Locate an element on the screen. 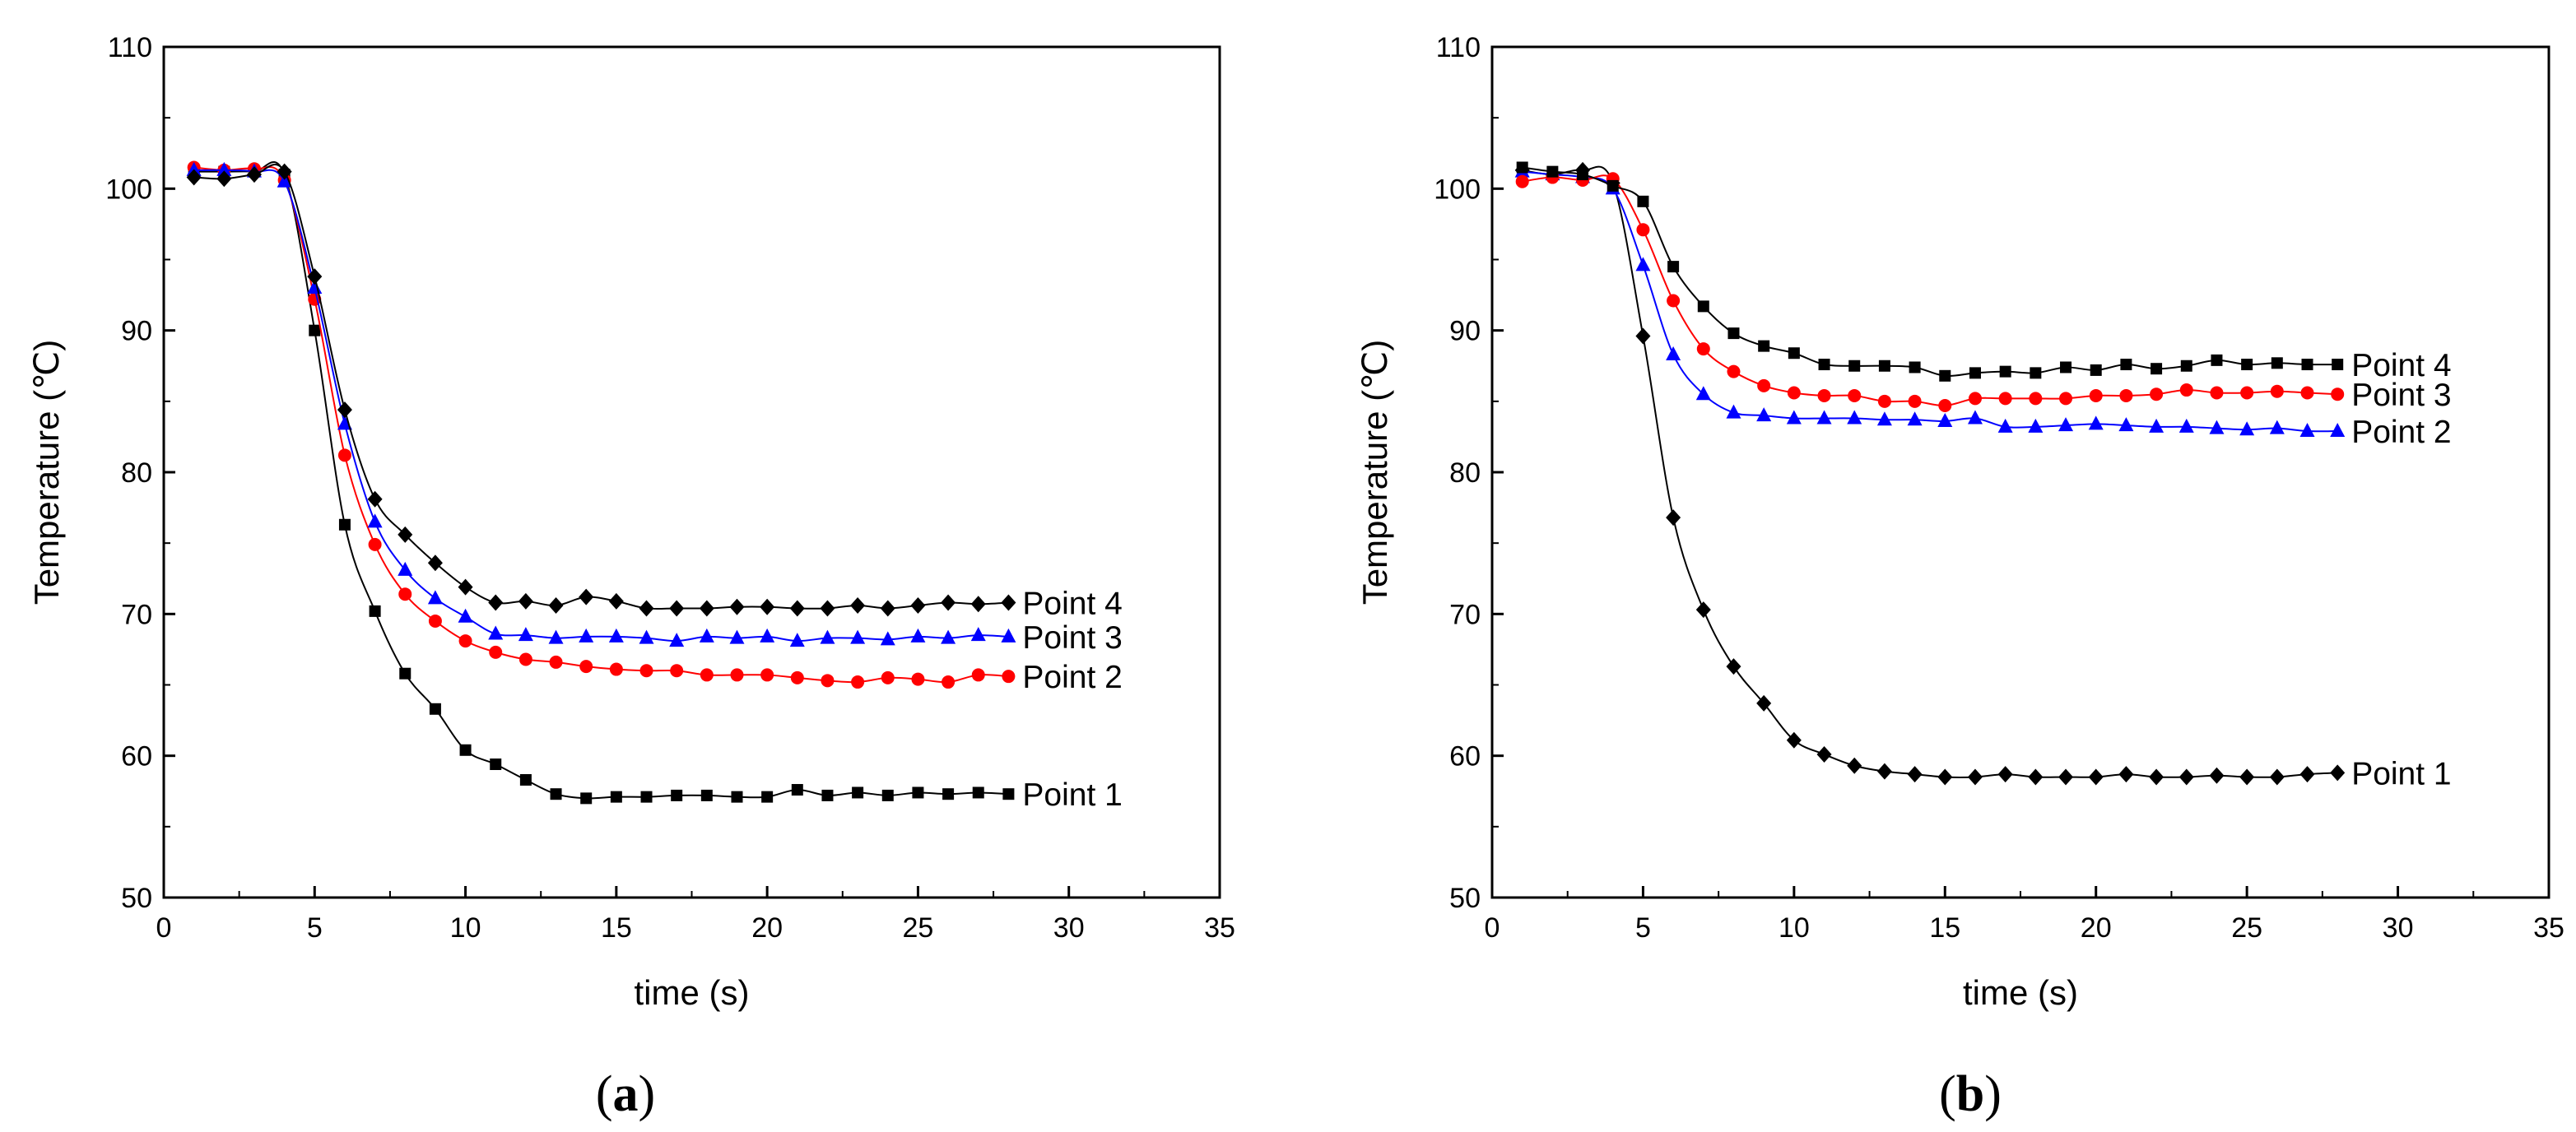  panel-label-letter: a is located at coordinates (626, 1094).